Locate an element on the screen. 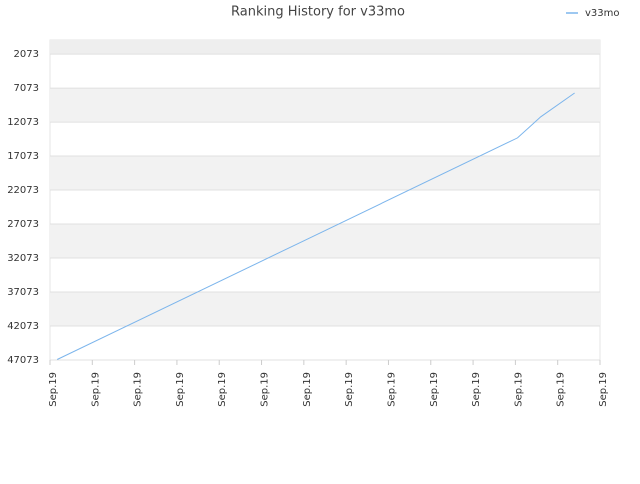 This screenshot has width=640, height=484. y-tick-label: 17073 is located at coordinates (23, 156).